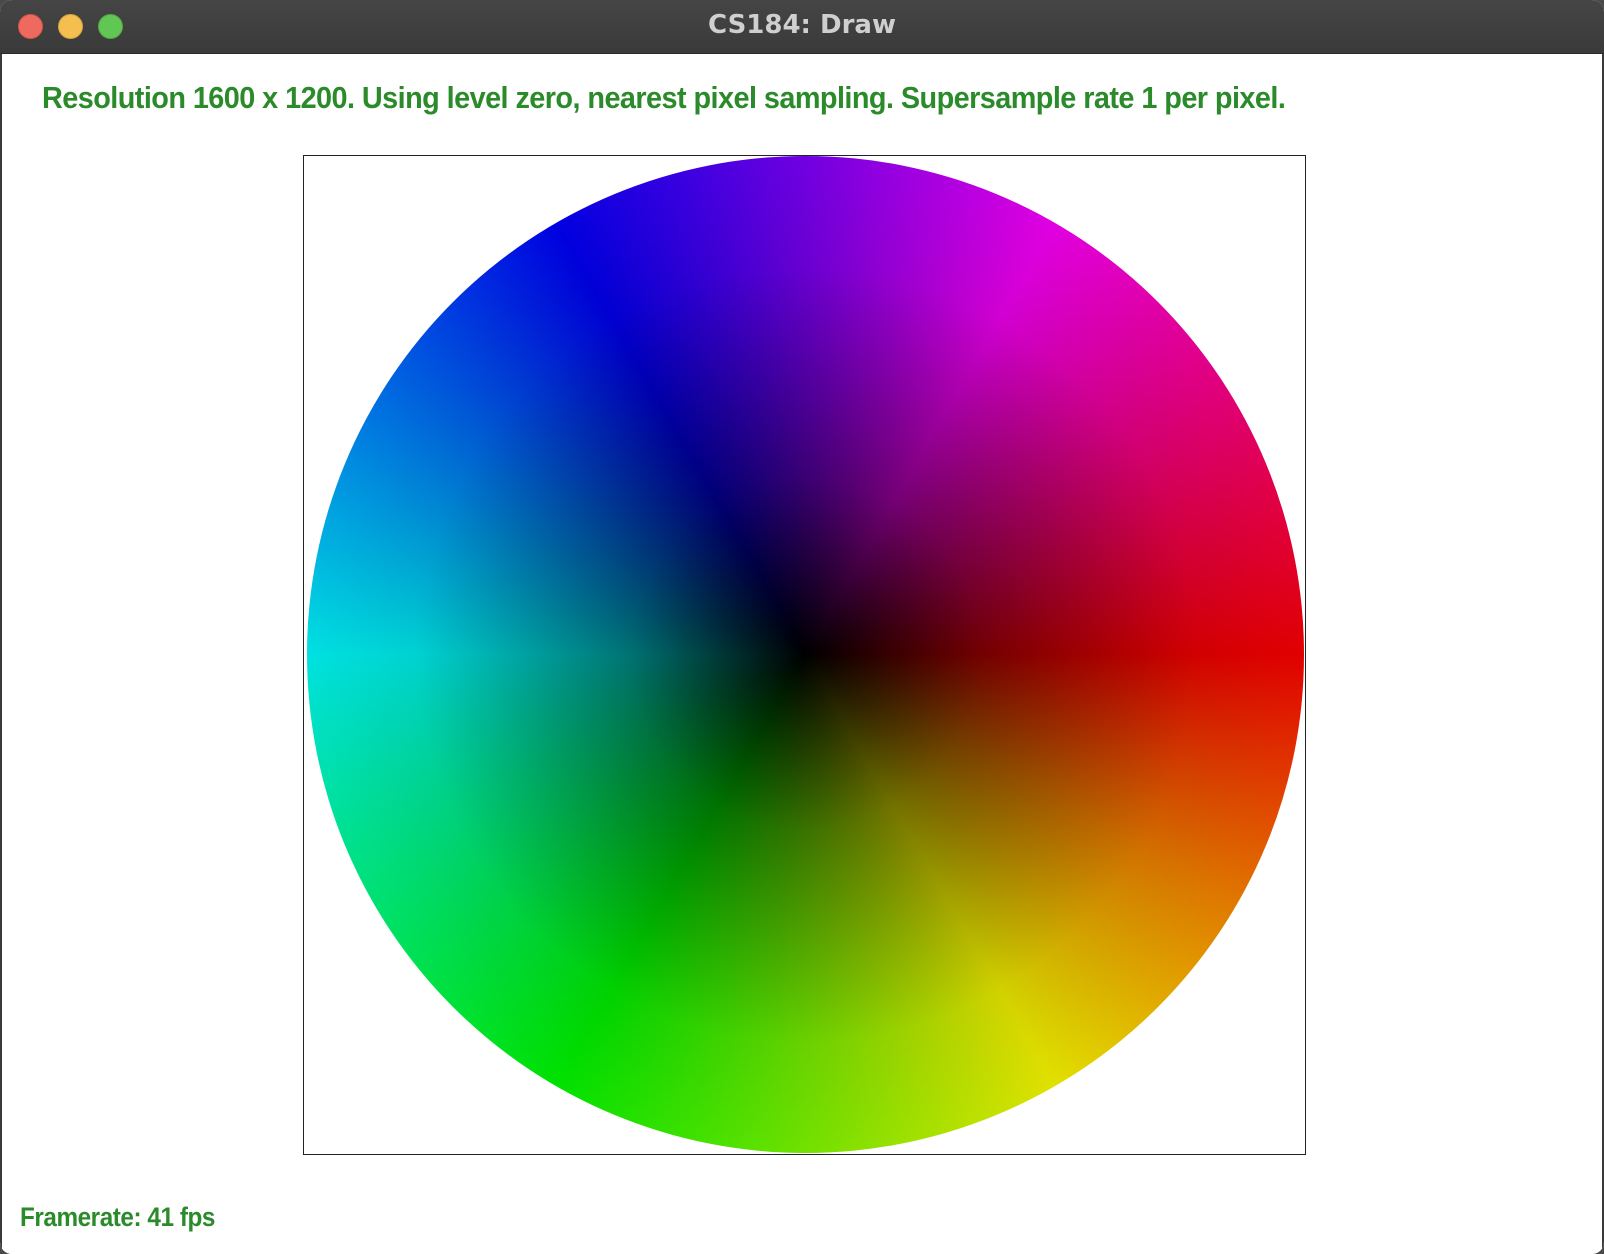 The image size is (1604, 1254). What do you see at coordinates (70, 26) in the screenshot?
I see `minimize-window-button` at bounding box center [70, 26].